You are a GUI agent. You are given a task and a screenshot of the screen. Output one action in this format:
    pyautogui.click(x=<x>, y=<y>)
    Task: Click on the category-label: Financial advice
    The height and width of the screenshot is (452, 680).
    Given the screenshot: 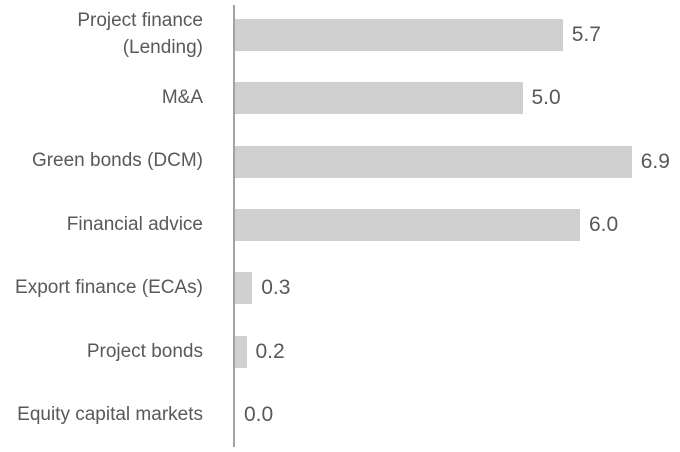 What is the action you would take?
    pyautogui.click(x=134, y=224)
    